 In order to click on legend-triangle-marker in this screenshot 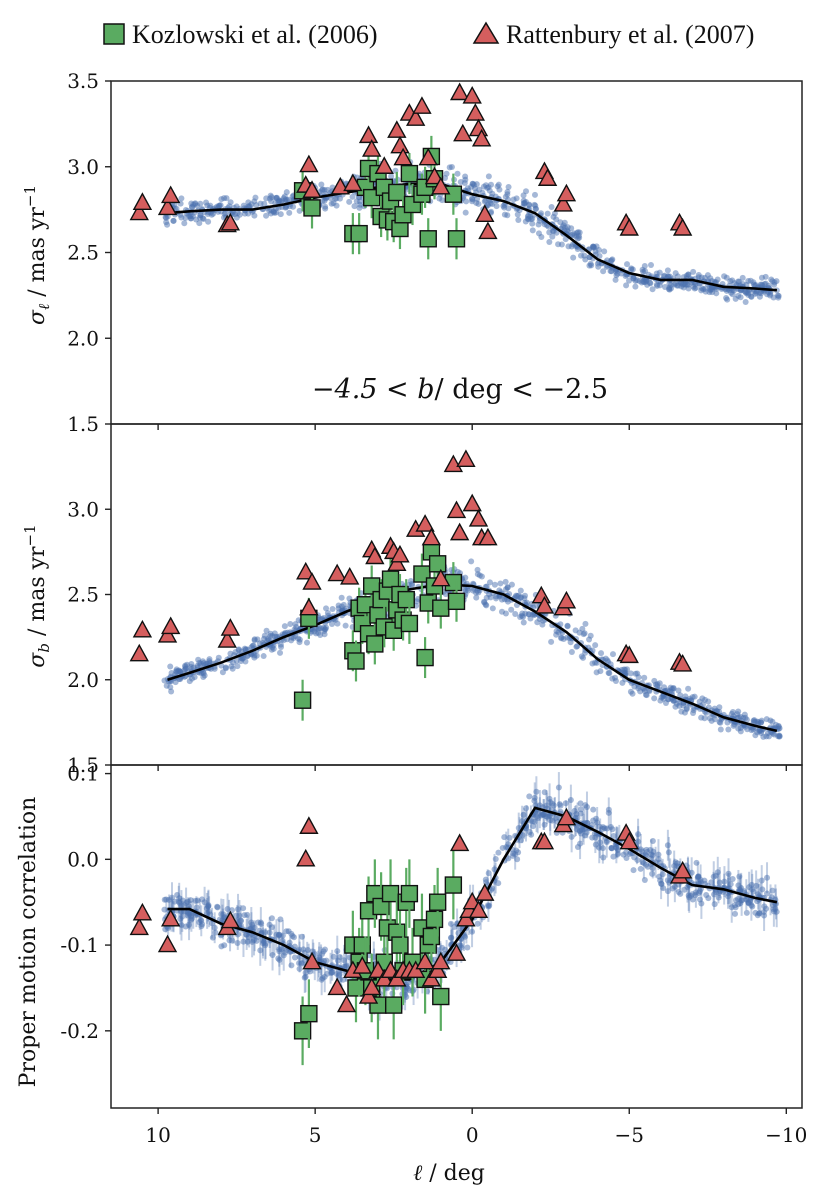, I will do `click(486, 32)`.